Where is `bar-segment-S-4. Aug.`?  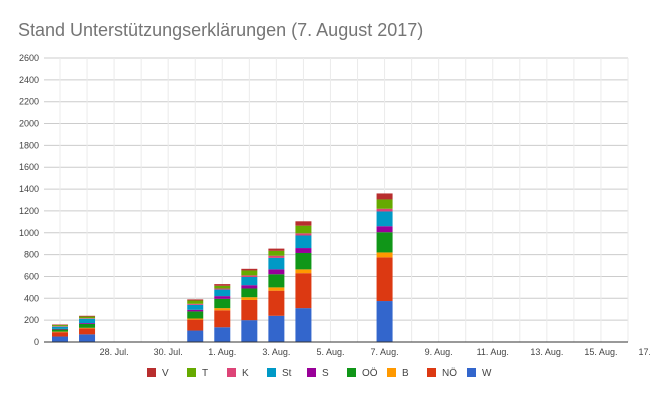
bar-segment-S-4. Aug. is located at coordinates (303, 250).